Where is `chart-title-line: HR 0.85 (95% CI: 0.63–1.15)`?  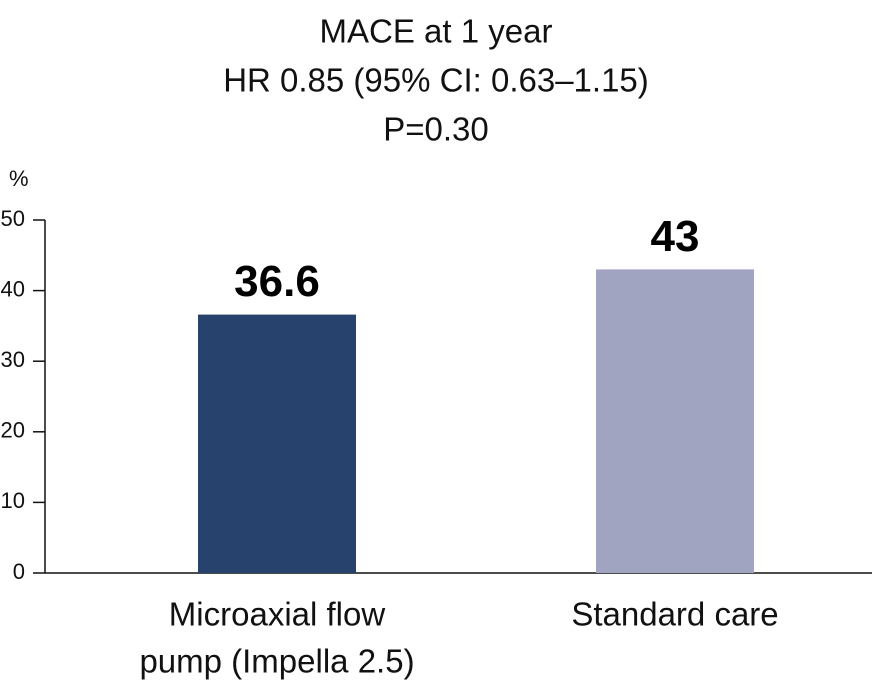 chart-title-line: HR 0.85 (95% CI: 0.63–1.15) is located at coordinates (436, 80).